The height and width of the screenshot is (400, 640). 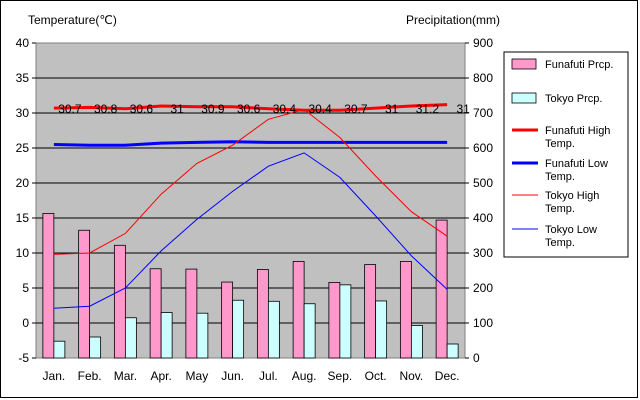 I want to click on right-tick-label: 900, so click(x=483, y=43).